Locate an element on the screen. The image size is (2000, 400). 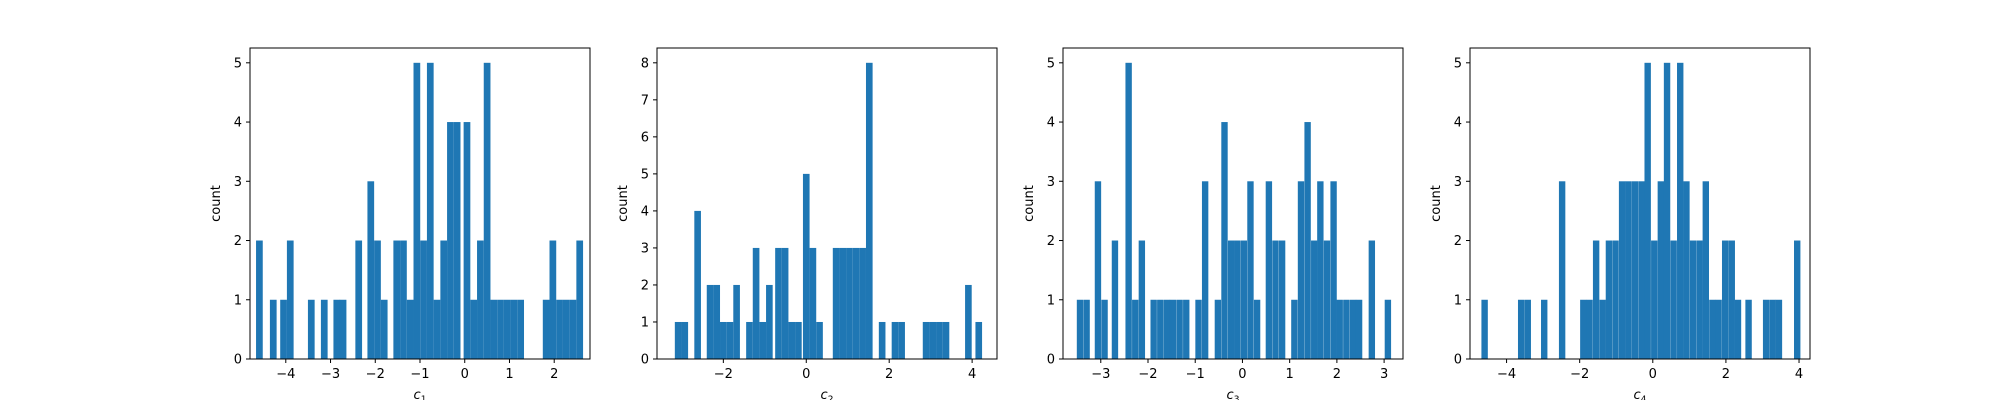
y-tick-label: 2 is located at coordinates (645, 285).